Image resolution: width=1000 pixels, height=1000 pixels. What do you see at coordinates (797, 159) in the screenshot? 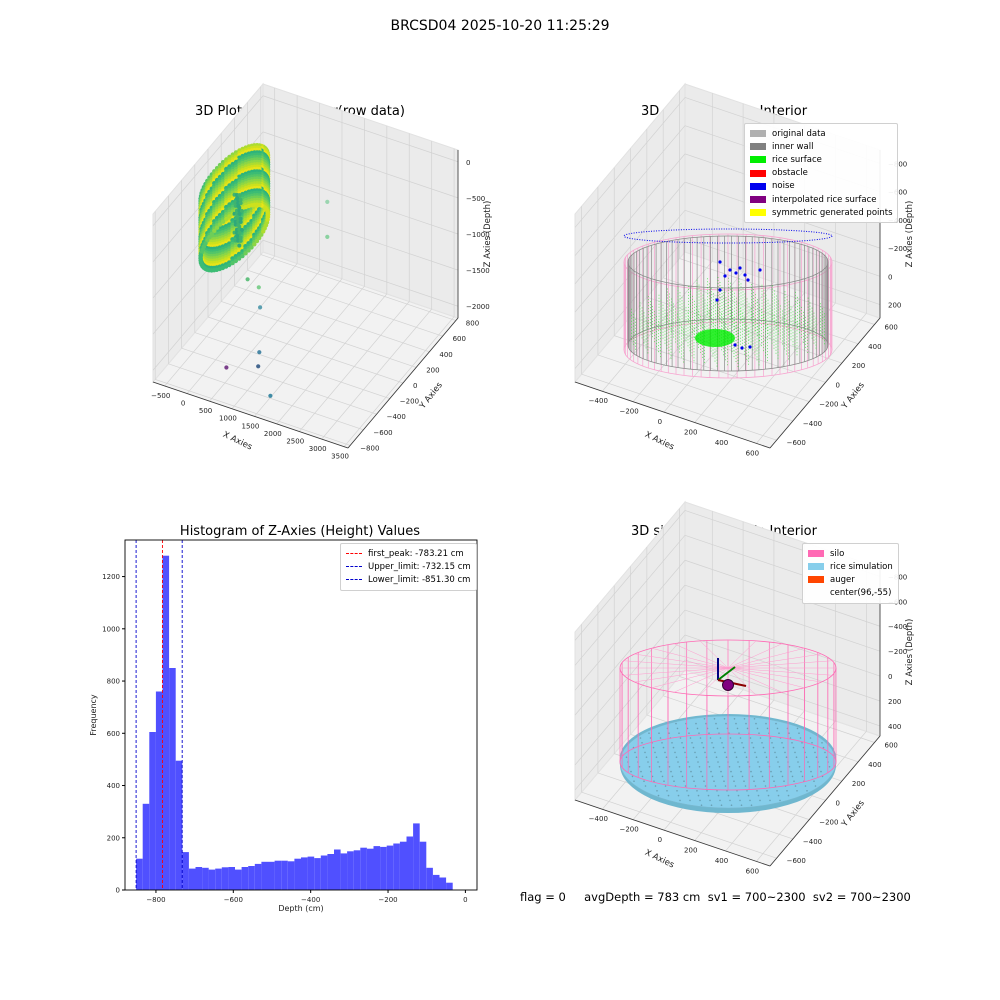
I see `legend-label: rice surface` at bounding box center [797, 159].